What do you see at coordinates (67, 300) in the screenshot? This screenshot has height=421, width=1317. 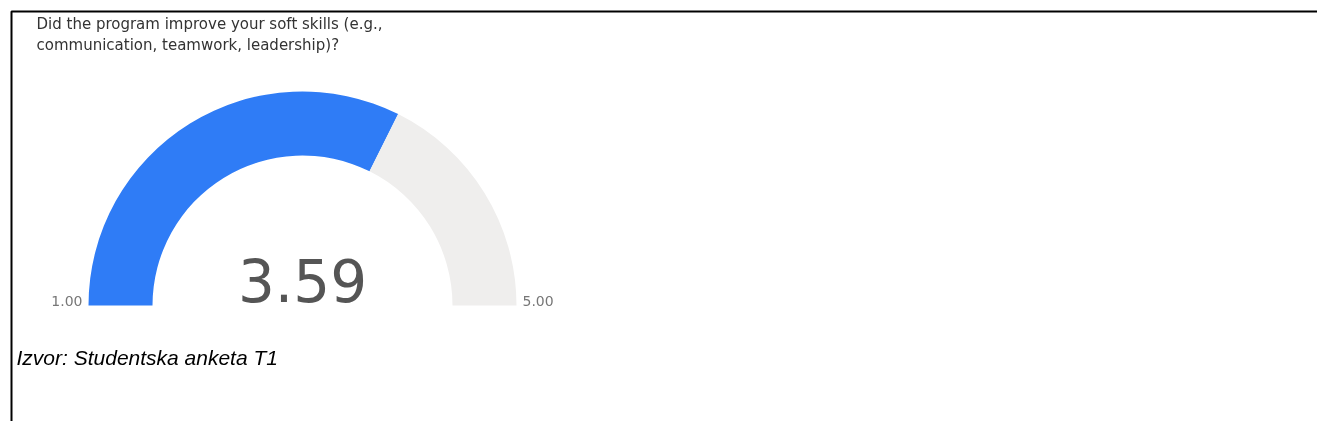 I see `text: 1.00` at bounding box center [67, 300].